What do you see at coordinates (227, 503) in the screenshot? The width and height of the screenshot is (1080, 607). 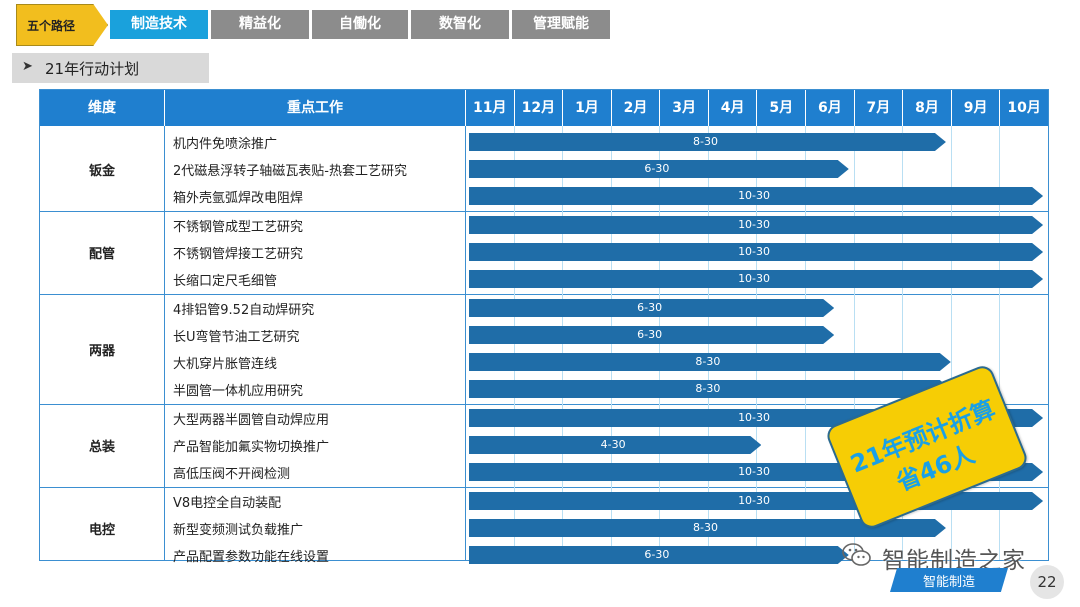 I see `task-name: V8电控全自动装配` at bounding box center [227, 503].